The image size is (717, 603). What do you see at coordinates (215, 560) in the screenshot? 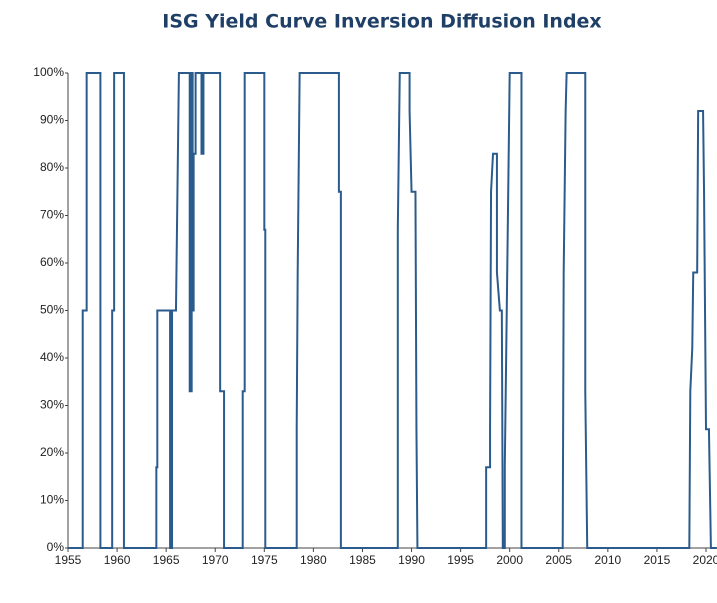
I see `x-tick-label: 1970` at bounding box center [215, 560].